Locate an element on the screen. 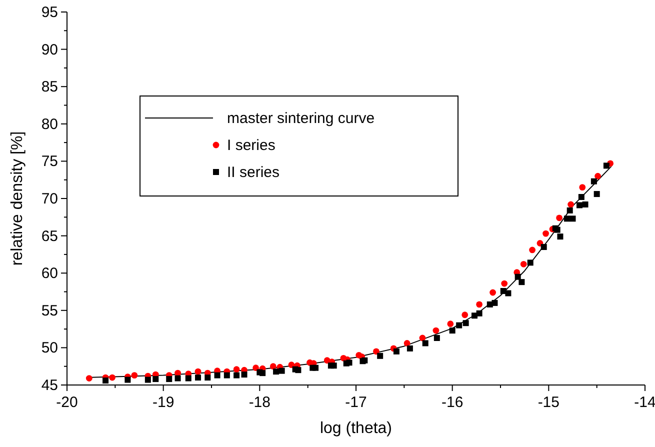  legend-label: I series is located at coordinates (251, 145).